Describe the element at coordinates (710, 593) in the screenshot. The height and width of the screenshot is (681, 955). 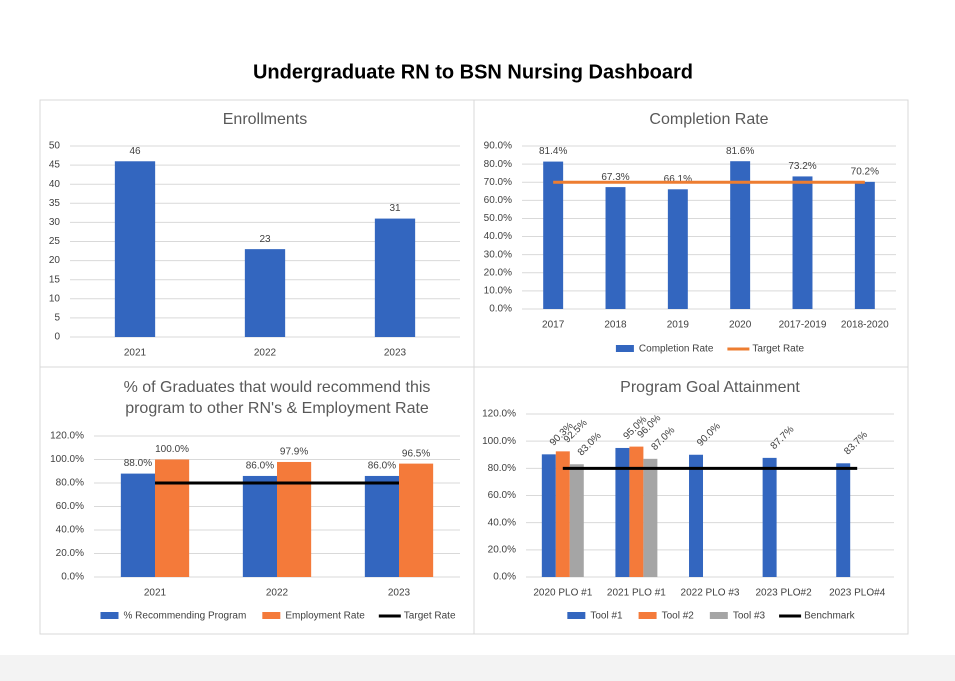
I see `x-tick-label: 2022 PLO #3` at that location.